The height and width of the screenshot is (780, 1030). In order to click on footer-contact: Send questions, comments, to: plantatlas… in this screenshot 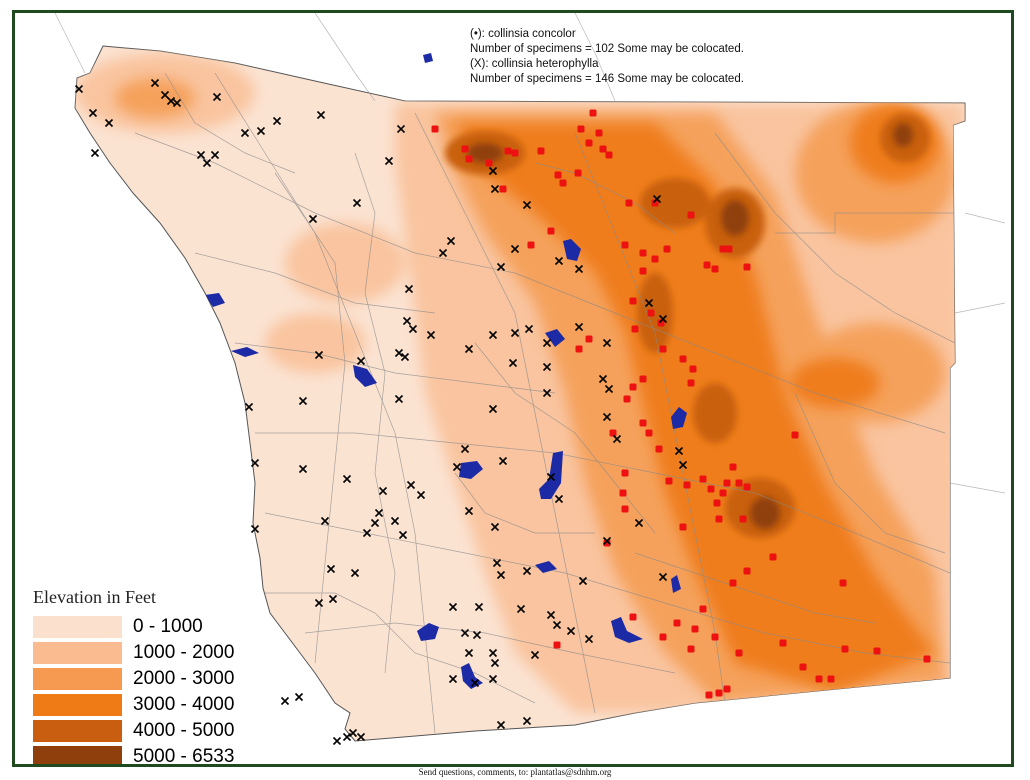, I will do `click(515, 772)`.